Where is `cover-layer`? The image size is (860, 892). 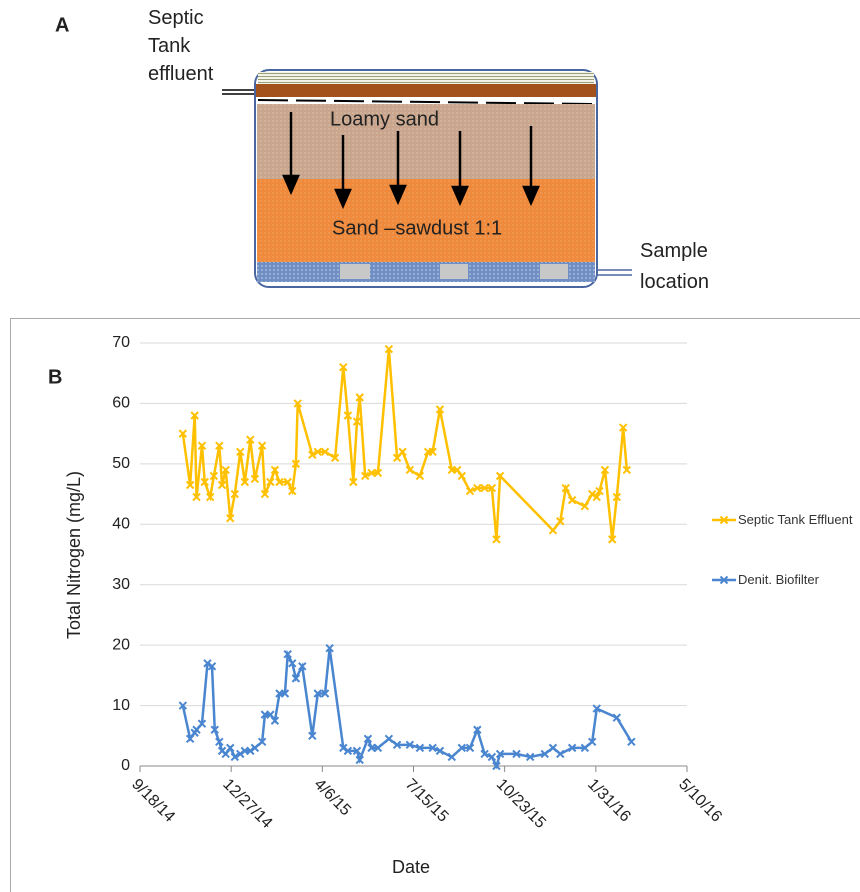 cover-layer is located at coordinates (426, 78).